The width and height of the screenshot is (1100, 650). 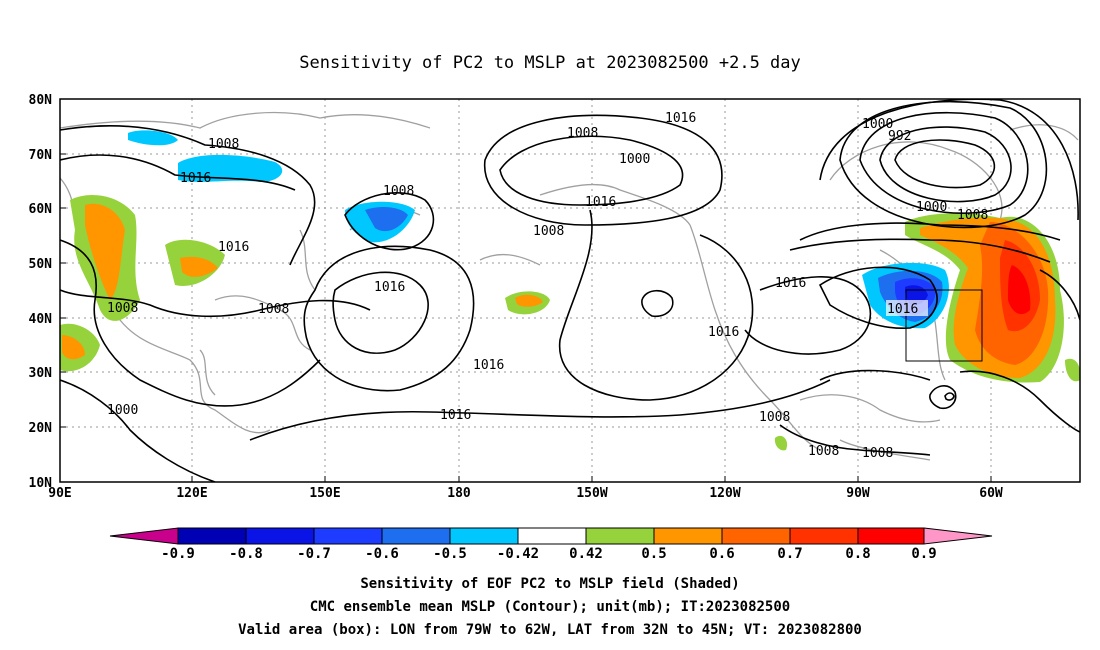 What do you see at coordinates (518, 554) in the screenshot?
I see `colorbar-label: -0.42` at bounding box center [518, 554].